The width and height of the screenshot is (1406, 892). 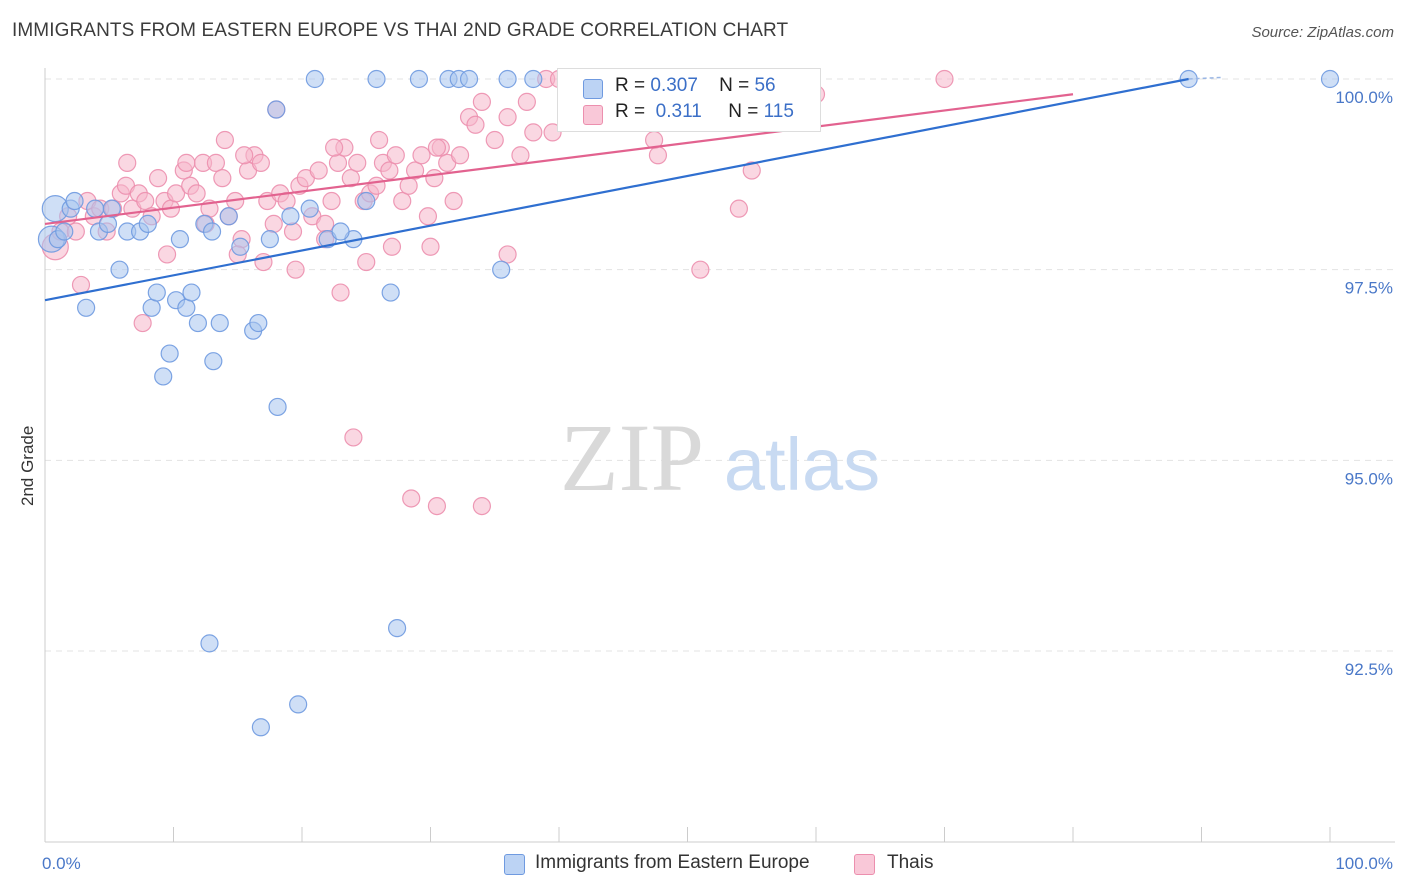 I want to click on legend-n-label: N =, so click(x=734, y=85).